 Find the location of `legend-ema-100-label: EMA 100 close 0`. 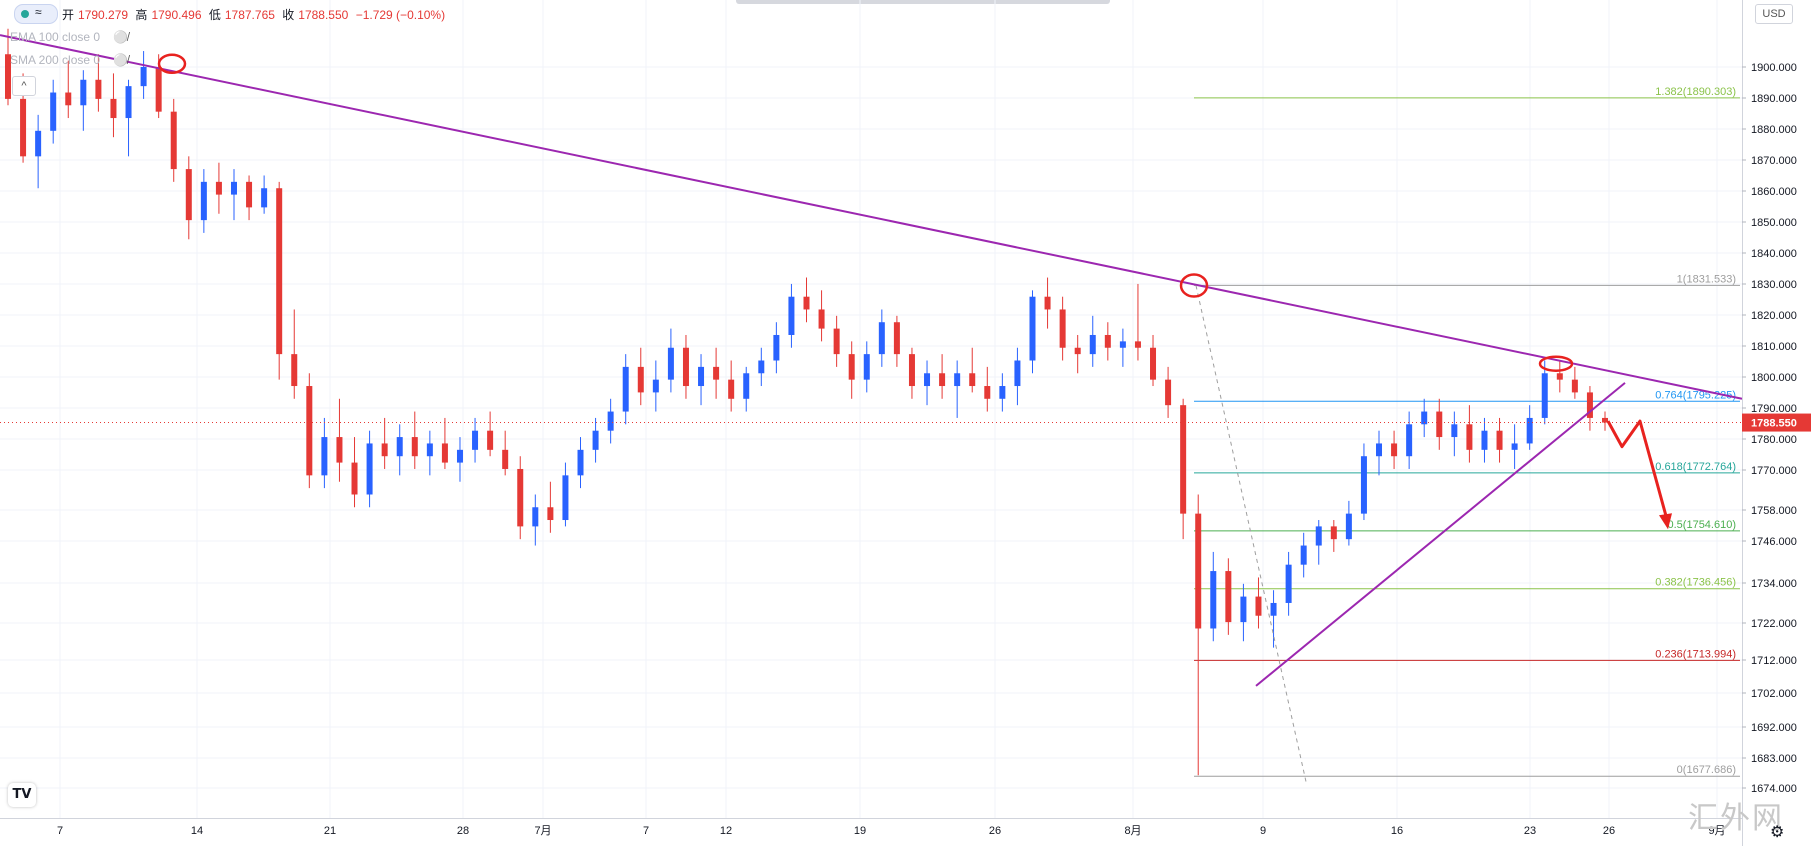

legend-ema-100-label: EMA 100 close 0 is located at coordinates (55, 37).